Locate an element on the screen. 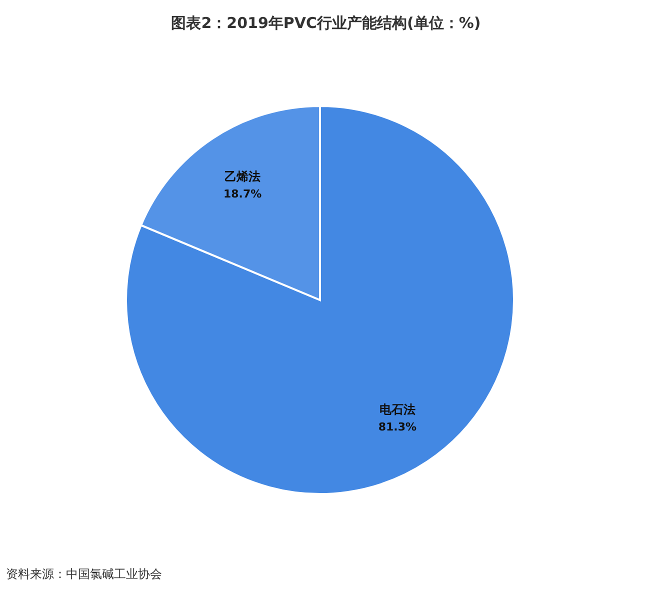  slice-label: 乙烯法 is located at coordinates (242, 177).